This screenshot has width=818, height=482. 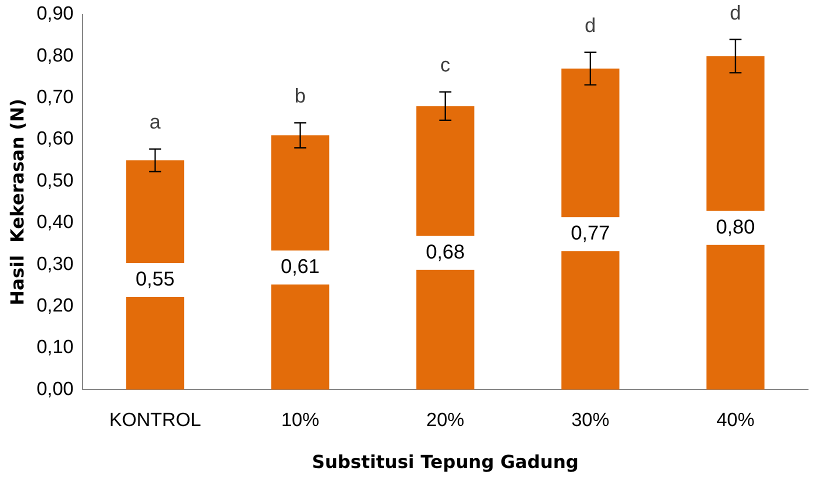 I want to click on data-label: 0,68, so click(x=445, y=252).